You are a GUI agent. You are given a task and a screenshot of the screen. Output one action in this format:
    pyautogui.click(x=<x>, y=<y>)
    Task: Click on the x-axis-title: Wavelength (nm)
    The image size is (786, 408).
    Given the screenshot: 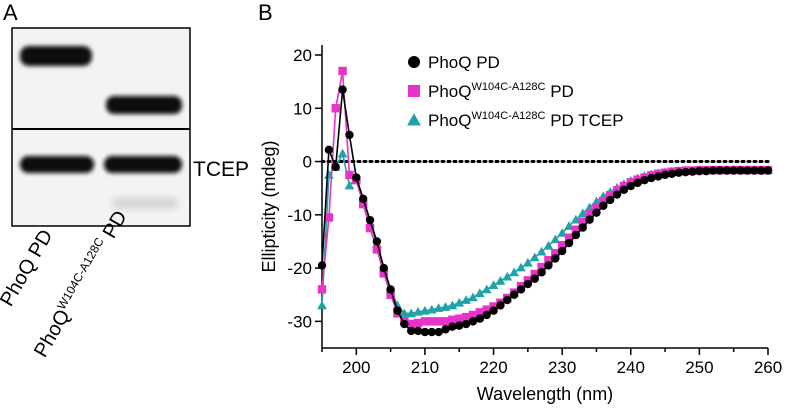 What is the action you would take?
    pyautogui.click(x=545, y=394)
    